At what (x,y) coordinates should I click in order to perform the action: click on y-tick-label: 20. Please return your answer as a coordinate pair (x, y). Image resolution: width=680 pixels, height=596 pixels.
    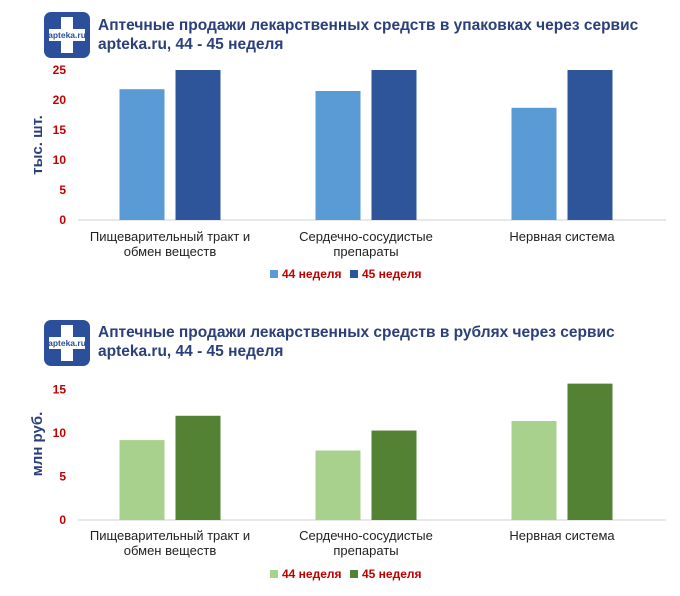
    Looking at the image, I should click on (60, 100).